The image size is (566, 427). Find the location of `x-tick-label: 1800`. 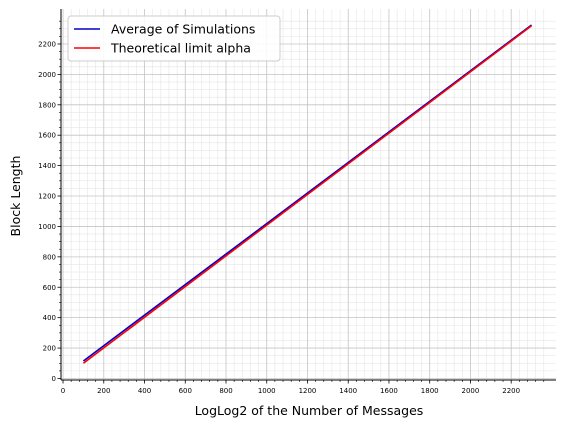

x-tick-label: 1800 is located at coordinates (430, 391).